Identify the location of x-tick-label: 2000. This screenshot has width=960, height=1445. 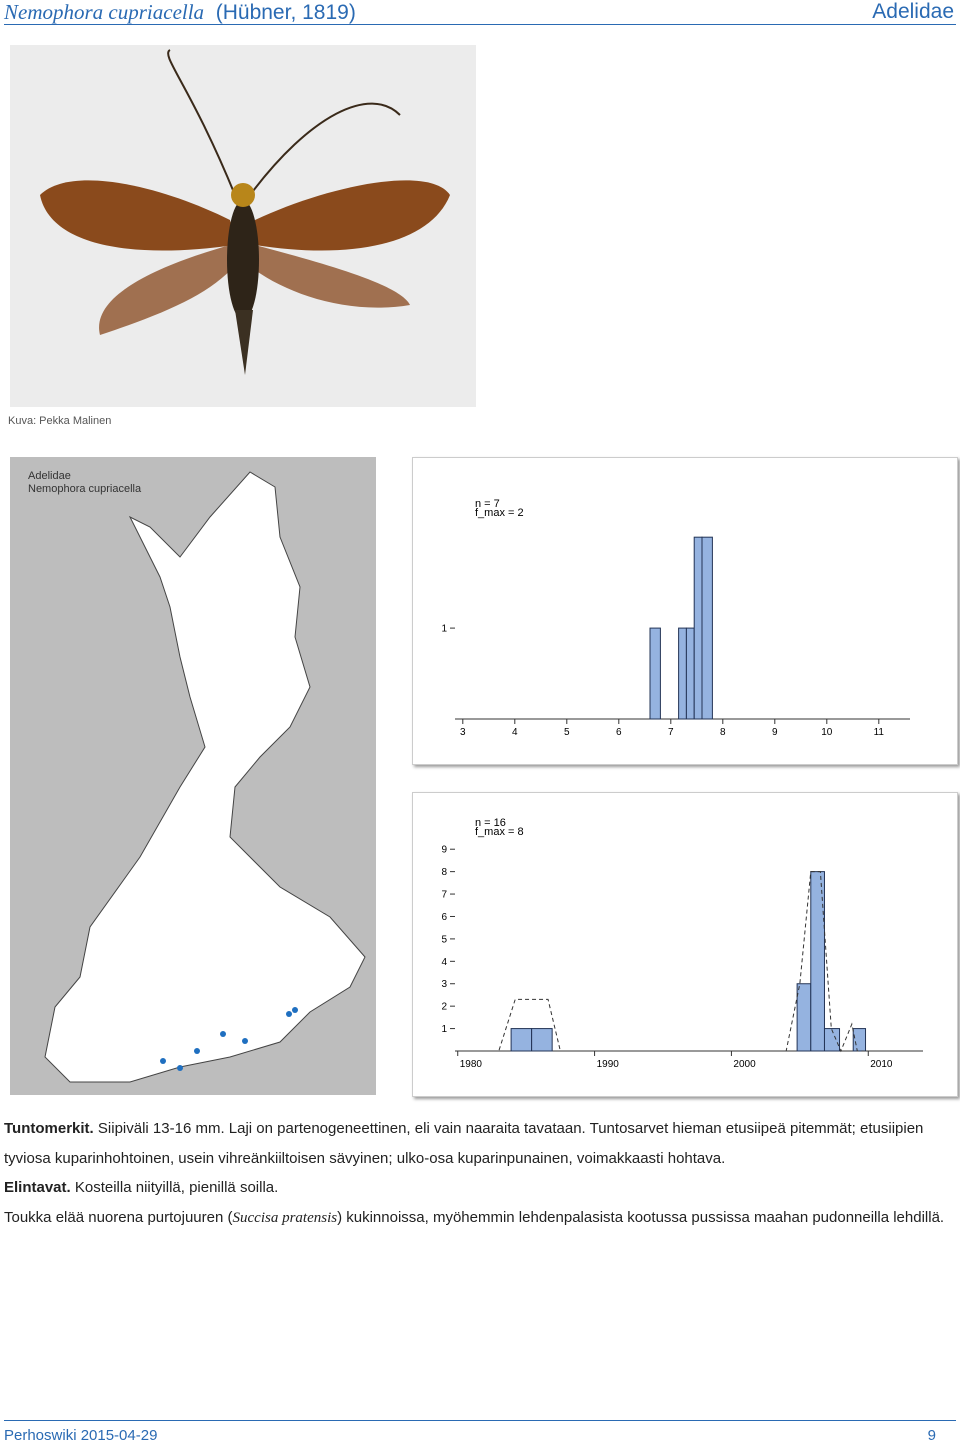
(744, 1064).